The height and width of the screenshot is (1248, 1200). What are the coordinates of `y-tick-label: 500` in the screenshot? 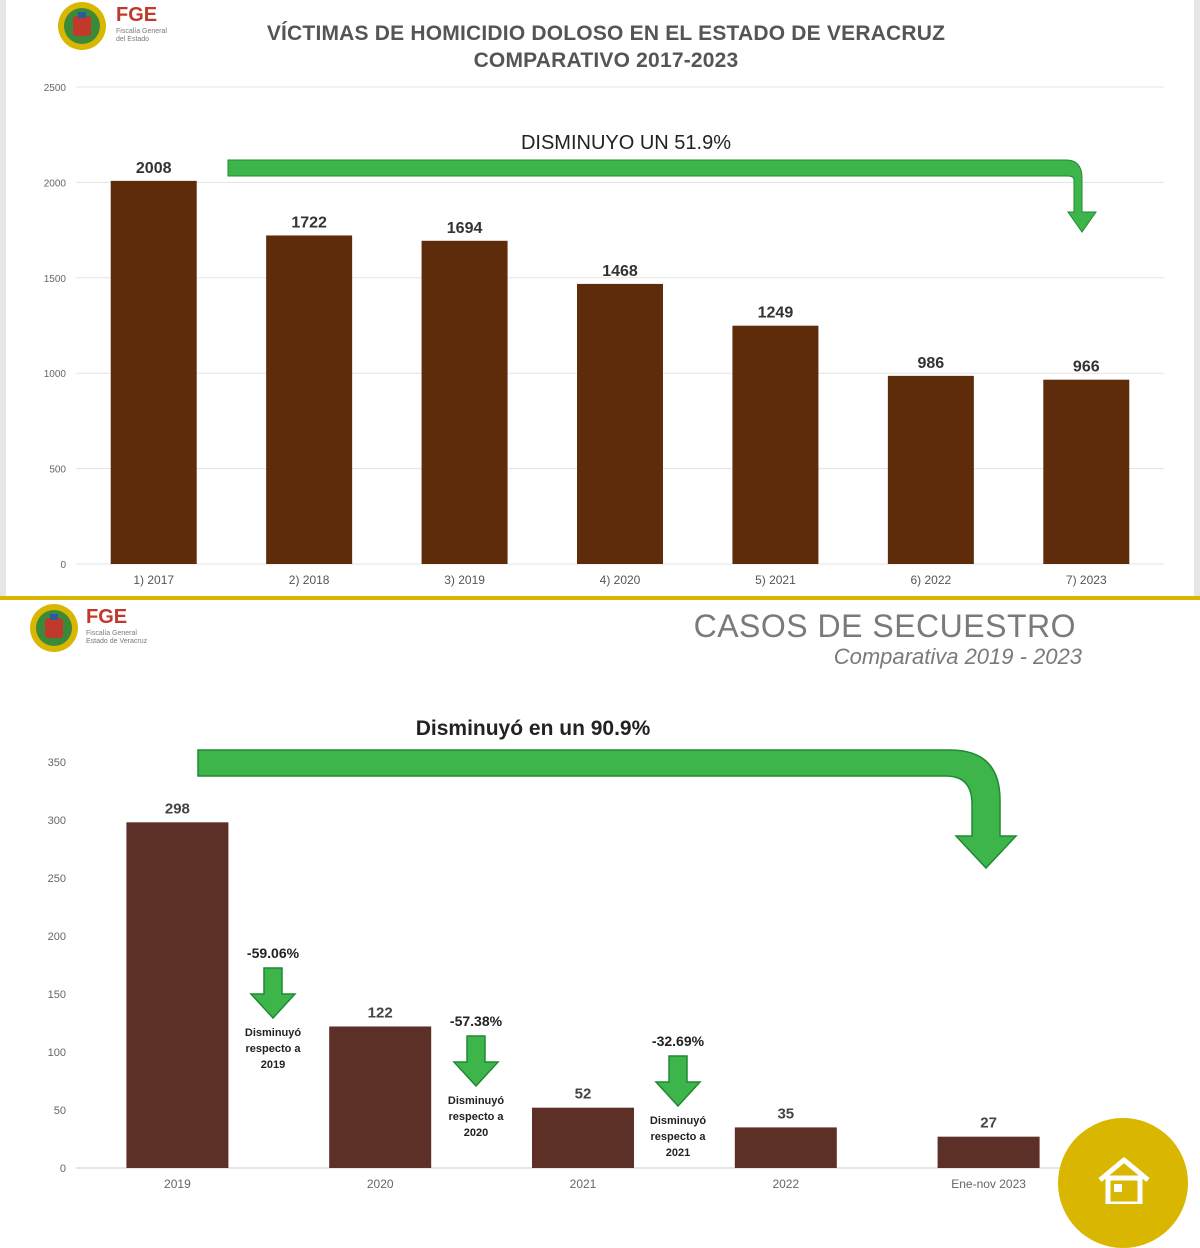 It's located at (57, 470).